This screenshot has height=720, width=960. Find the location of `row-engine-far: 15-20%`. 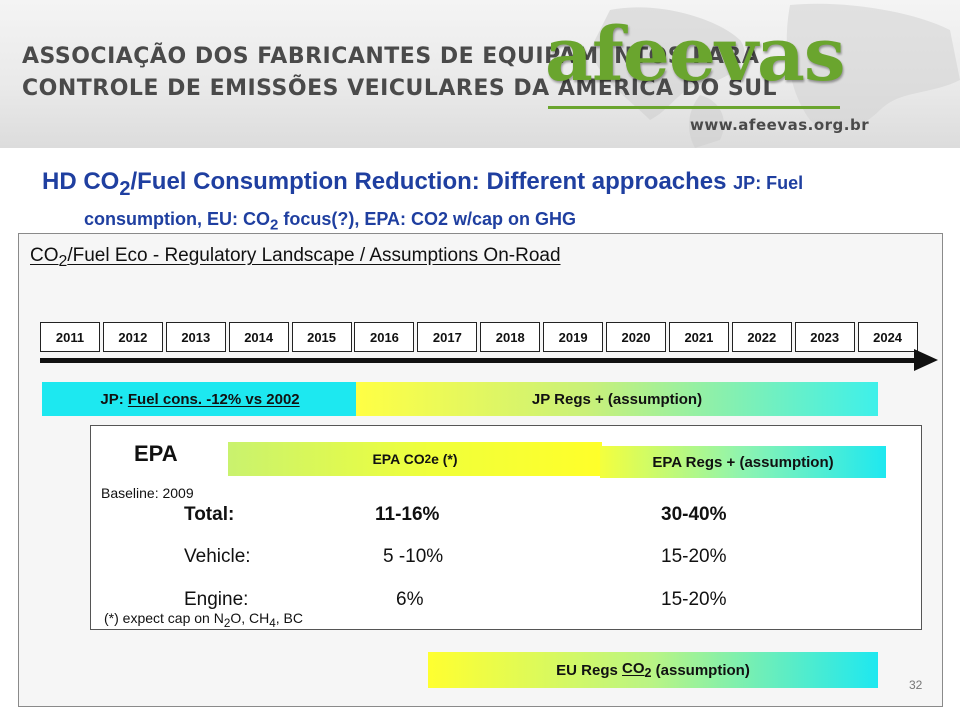

row-engine-far: 15-20% is located at coordinates (694, 599).